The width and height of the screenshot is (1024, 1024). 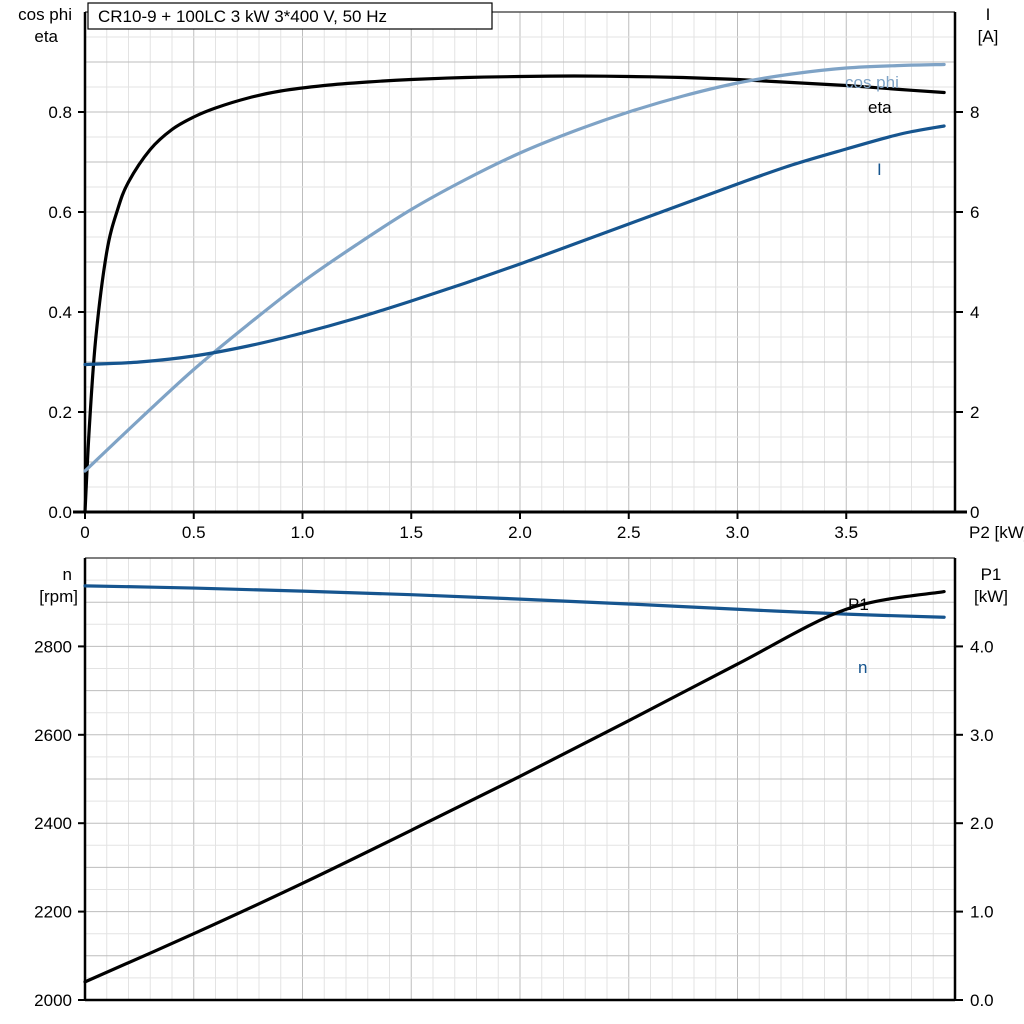 I want to click on y-tick-label-right-top: 6, so click(x=974, y=212).